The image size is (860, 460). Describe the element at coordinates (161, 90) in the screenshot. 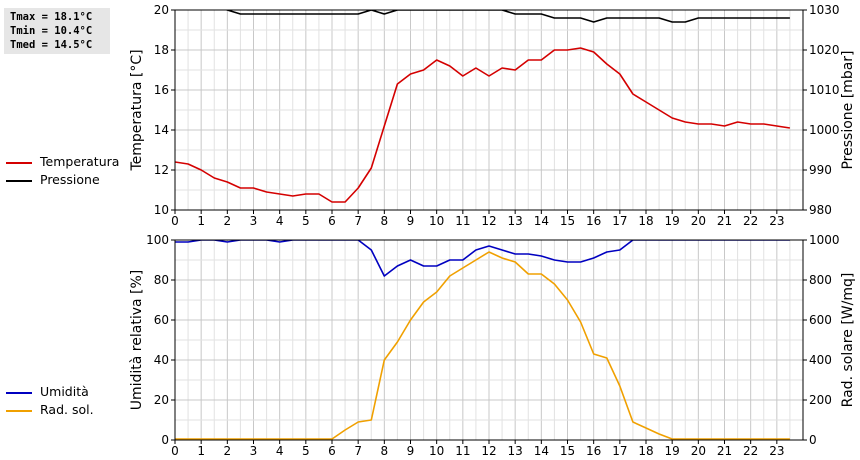

I see `top-y-tick-label: 16` at that location.